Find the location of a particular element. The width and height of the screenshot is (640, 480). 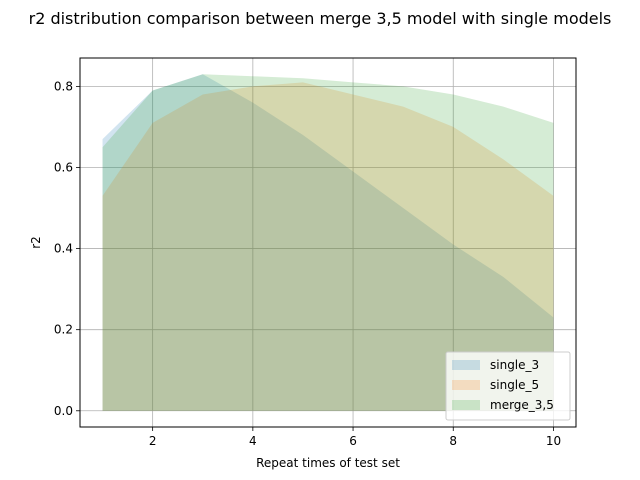

x-tick-label: 6 is located at coordinates (353, 441).